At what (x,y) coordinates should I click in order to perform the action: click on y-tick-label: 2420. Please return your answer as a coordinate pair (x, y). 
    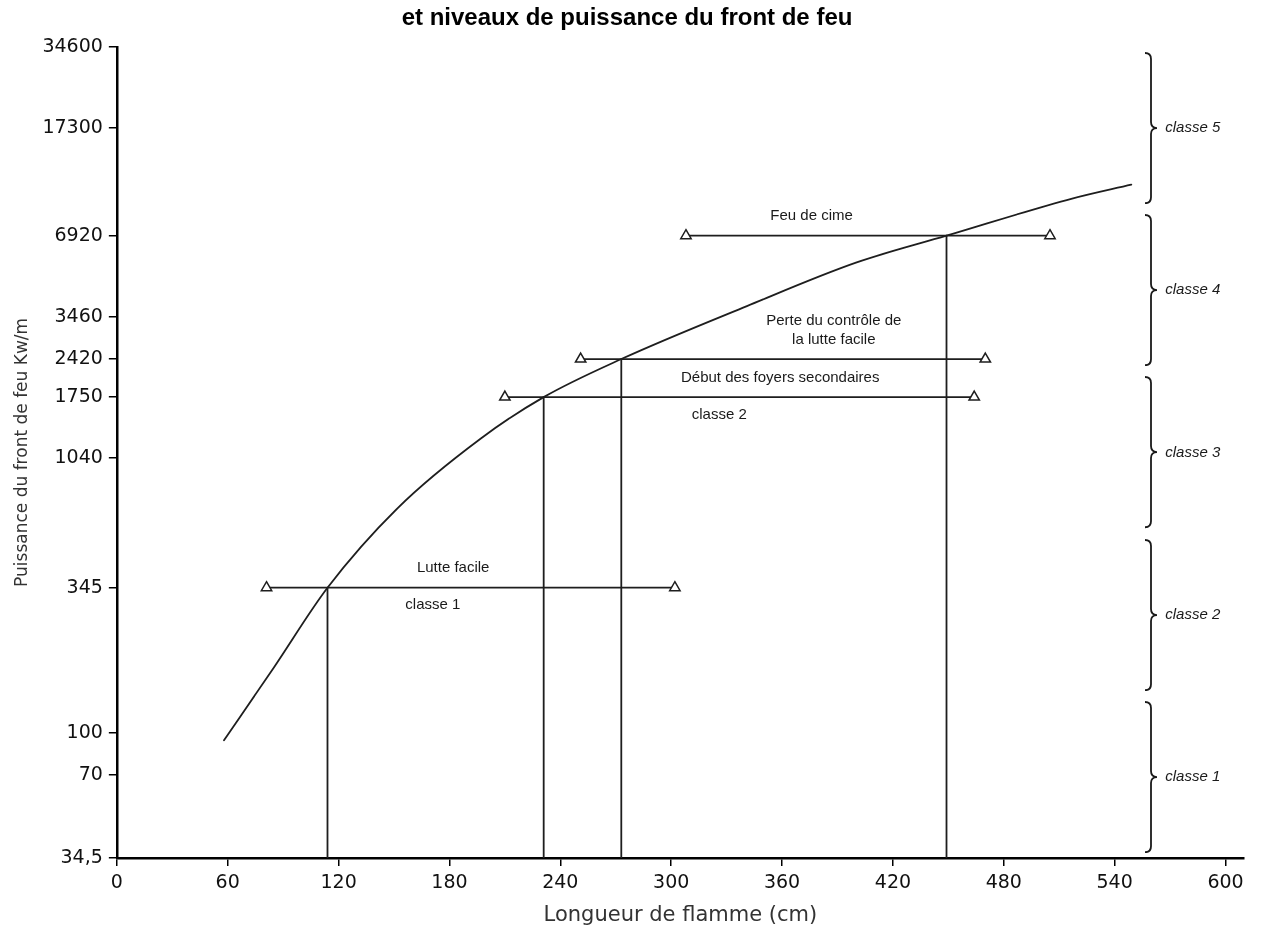
    Looking at the image, I should click on (78, 356).